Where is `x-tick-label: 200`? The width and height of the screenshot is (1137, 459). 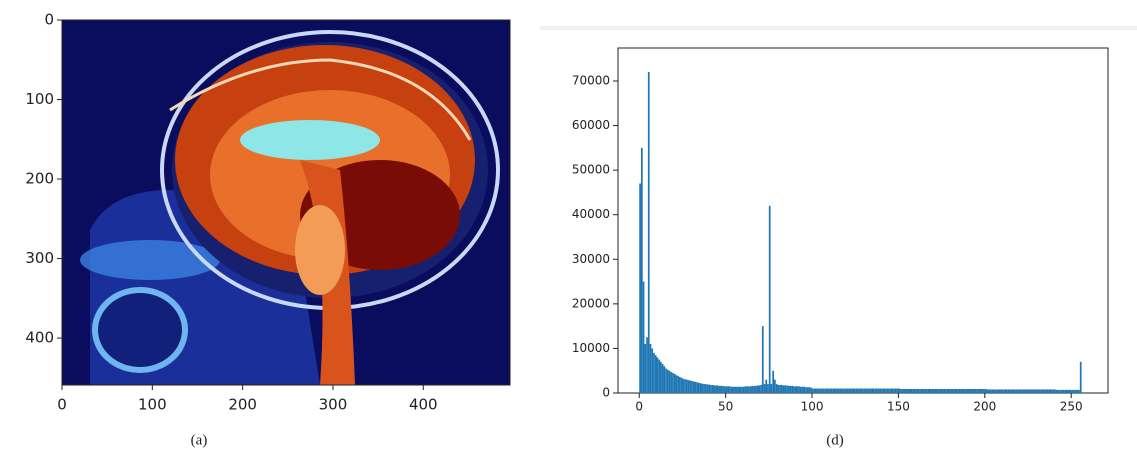
x-tick-label: 200 is located at coordinates (242, 405).